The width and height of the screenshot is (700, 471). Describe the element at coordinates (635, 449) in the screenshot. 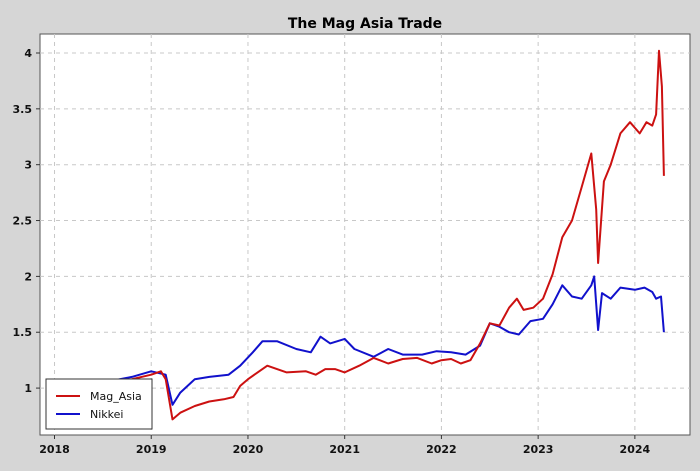

I see `x-tick-label: 2024` at that location.